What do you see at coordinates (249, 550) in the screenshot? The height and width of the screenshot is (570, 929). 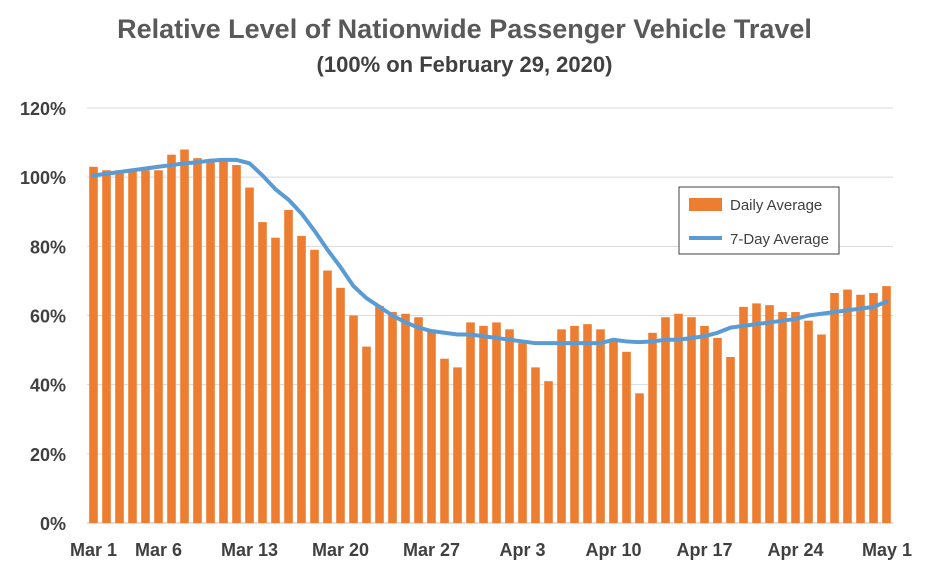 I see `x-tick-label: Mar 13` at bounding box center [249, 550].